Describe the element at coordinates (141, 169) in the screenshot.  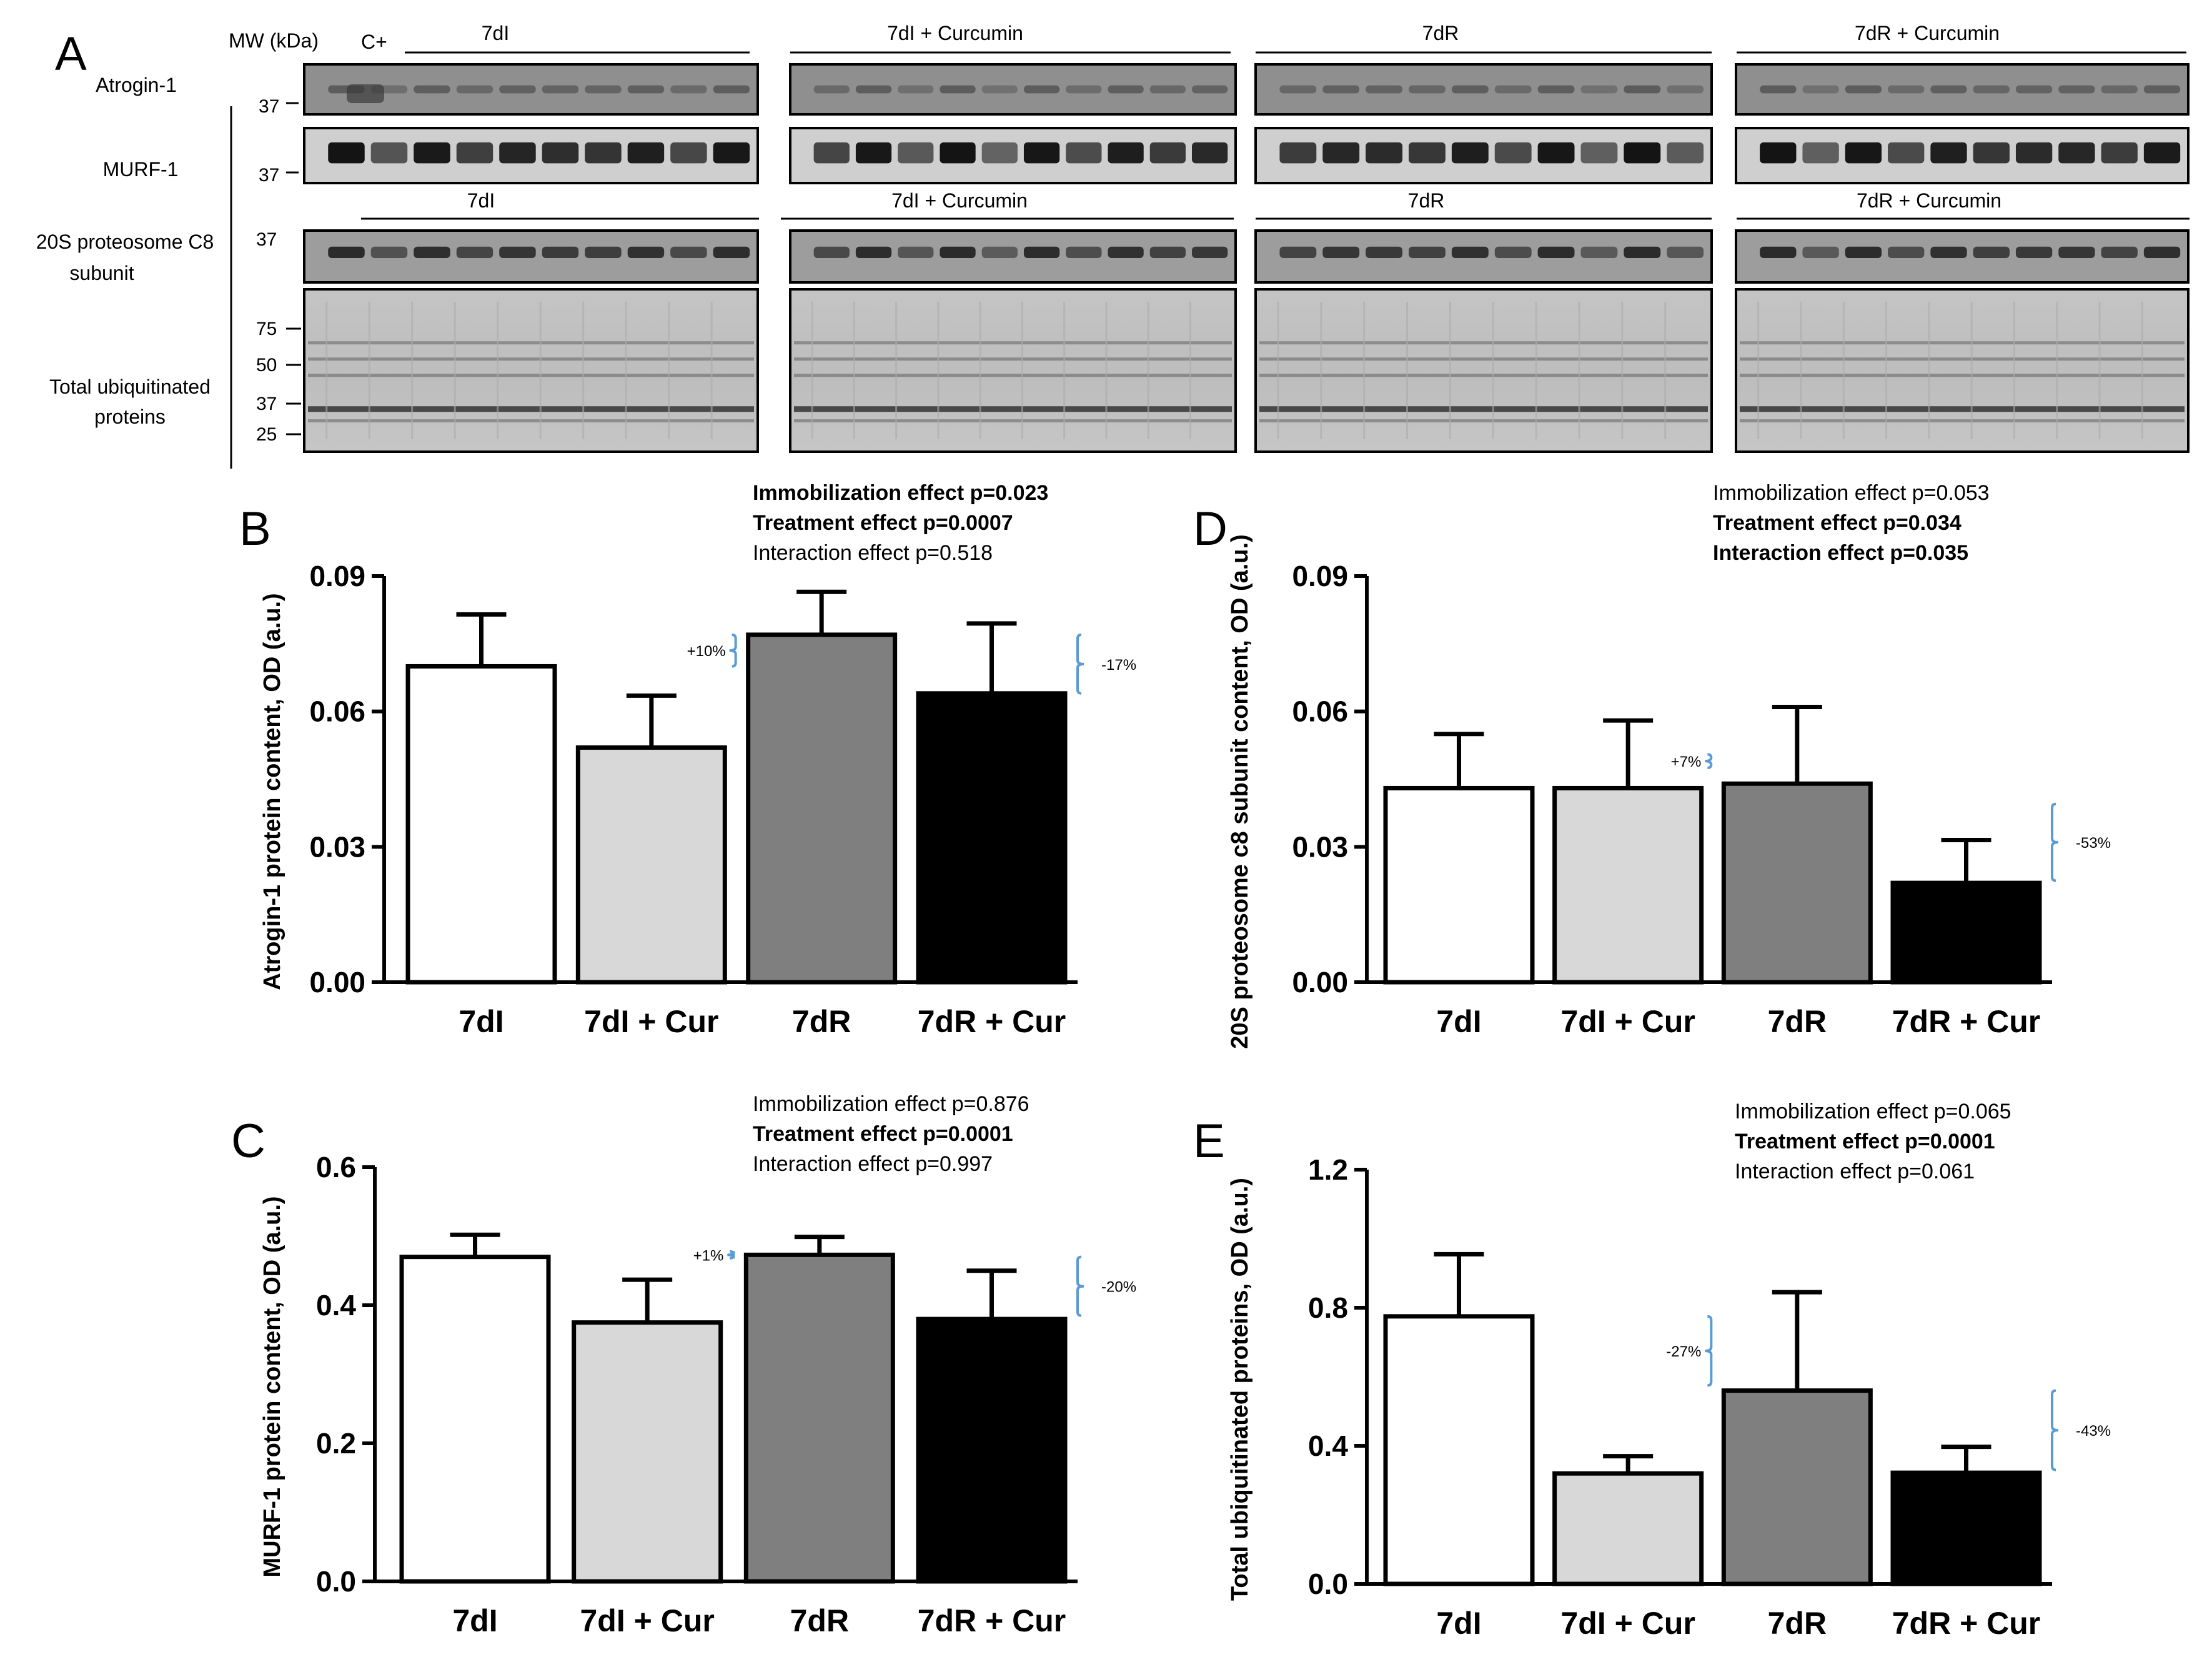
I see `row-label-murf: MURF-1` at that location.